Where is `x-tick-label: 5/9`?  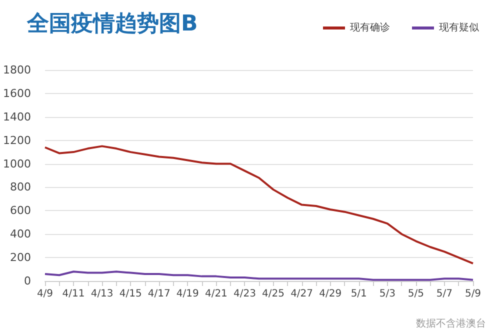 x-tick-label: 5/9 is located at coordinates (473, 294).